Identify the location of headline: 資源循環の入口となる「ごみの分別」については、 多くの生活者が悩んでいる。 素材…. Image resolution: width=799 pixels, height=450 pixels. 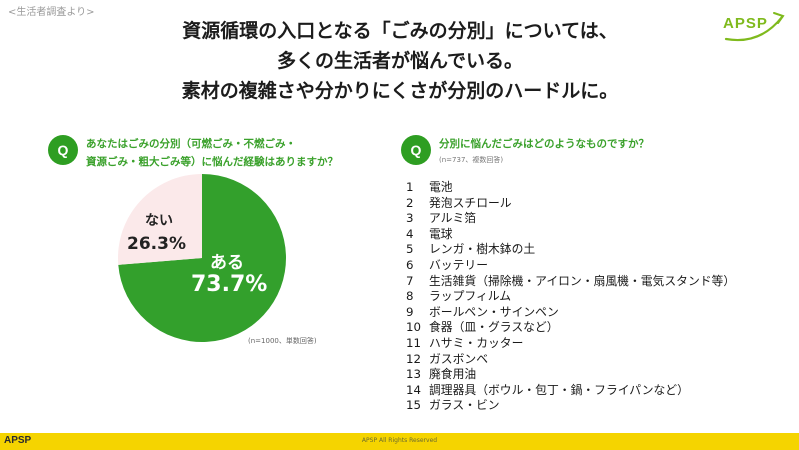
(400, 61).